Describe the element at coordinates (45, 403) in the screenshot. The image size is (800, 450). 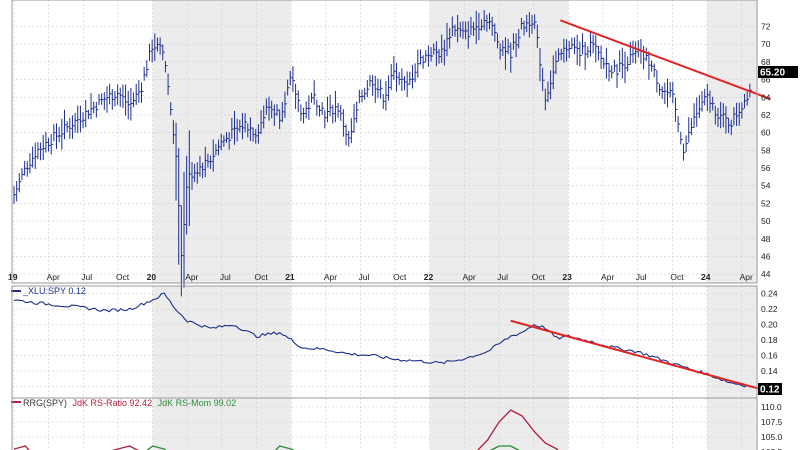
I see `rrg-legend-prefix: RRG(SPY)` at that location.